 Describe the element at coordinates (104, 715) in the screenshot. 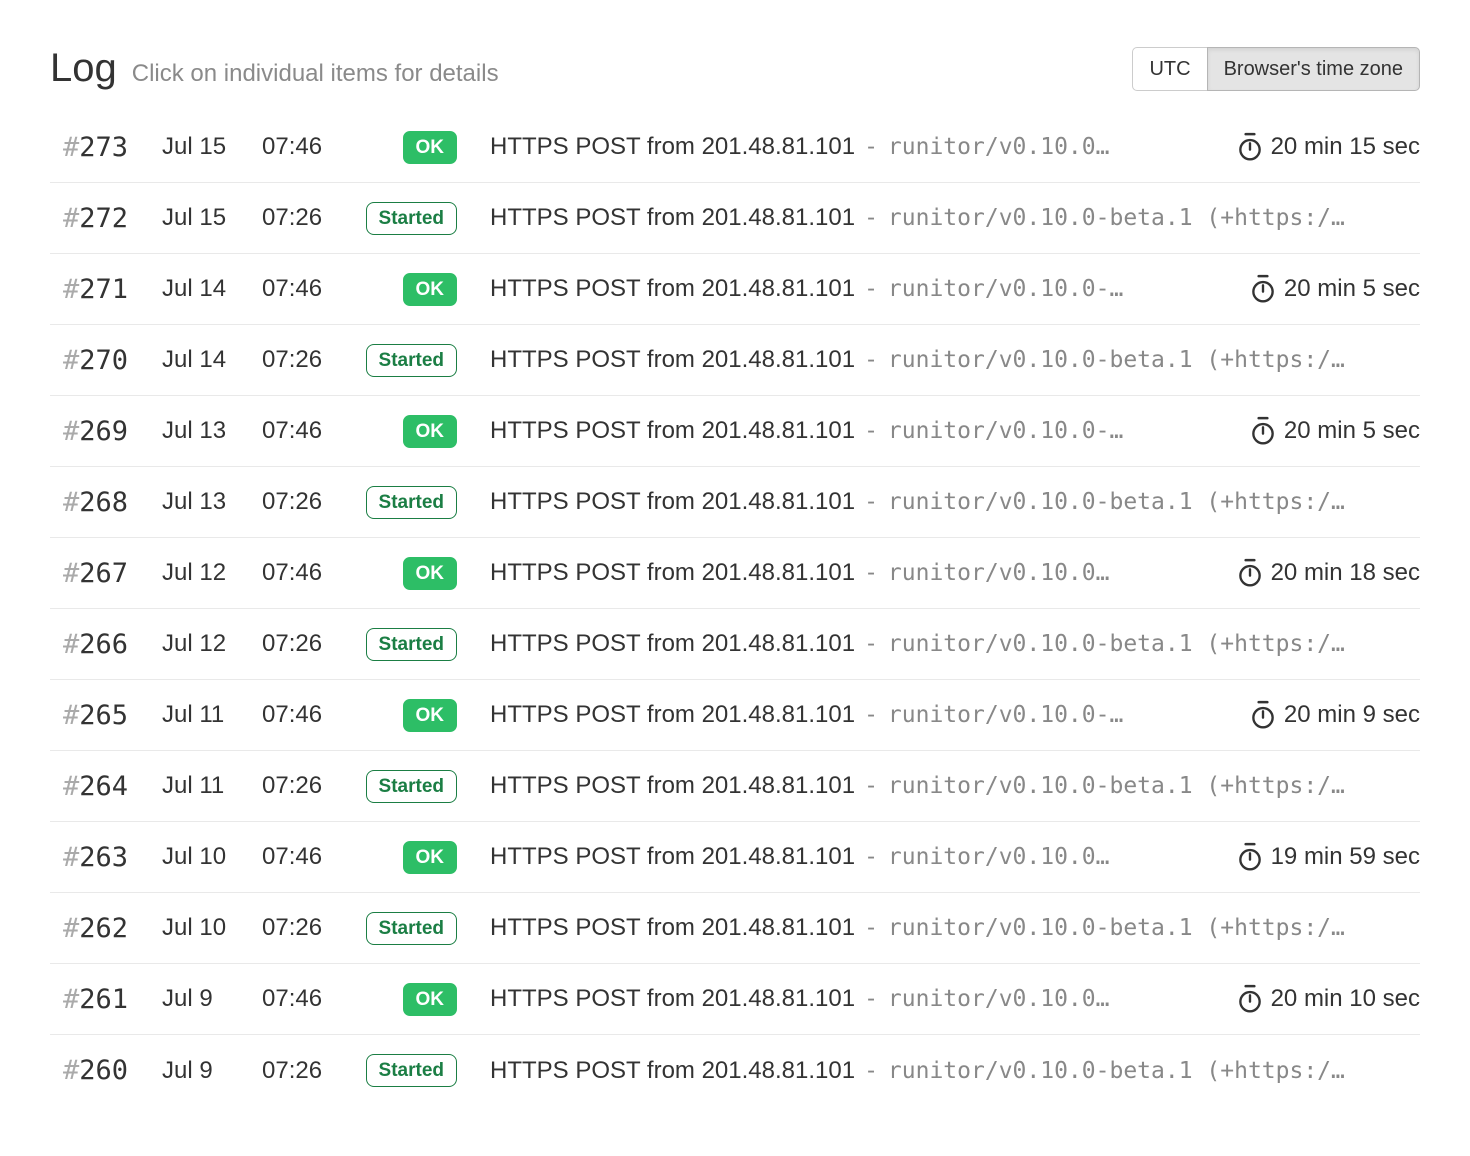

I see `event-number-value: 265` at that location.